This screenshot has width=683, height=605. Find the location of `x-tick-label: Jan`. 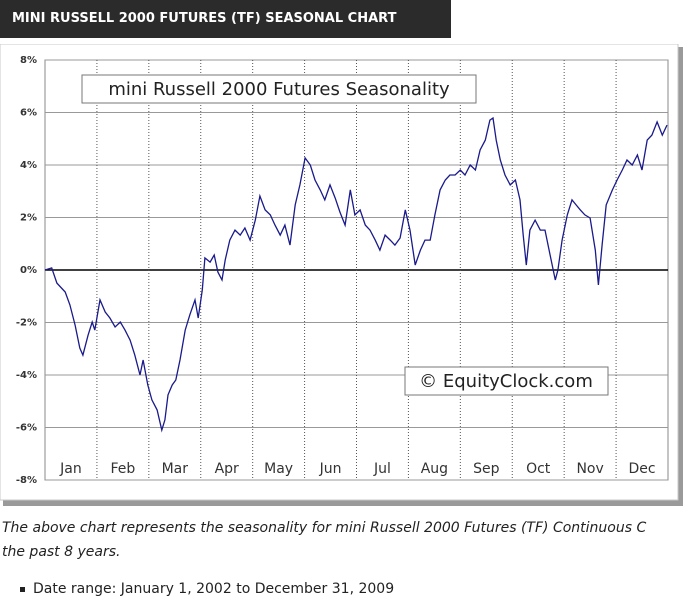

x-tick-label: Jan is located at coordinates (70, 469).